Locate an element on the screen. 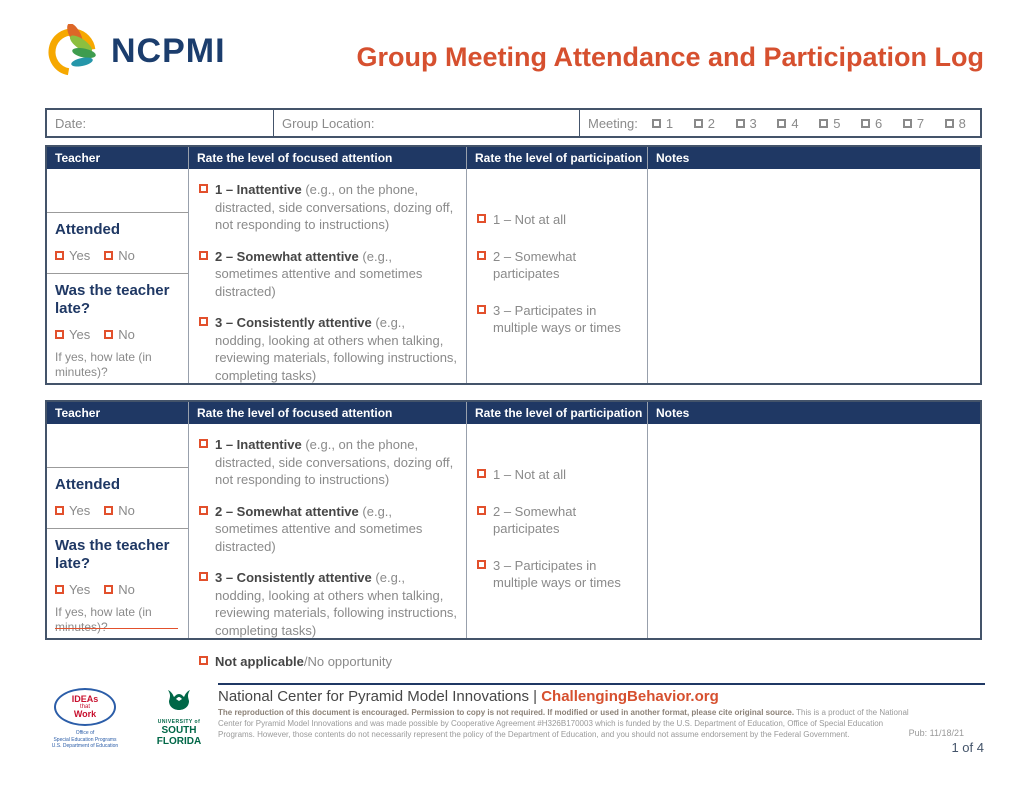 Image resolution: width=1024 pixels, height=791 pixels. date-field: Date: is located at coordinates (160, 123).